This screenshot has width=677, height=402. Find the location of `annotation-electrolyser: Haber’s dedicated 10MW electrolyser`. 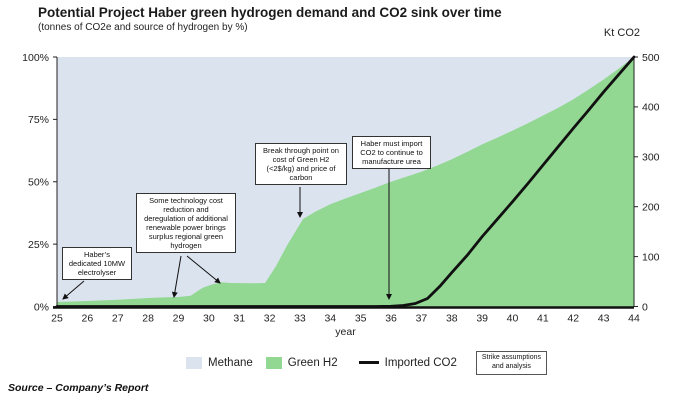

annotation-electrolyser: Haber’s dedicated 10MW electrolyser is located at coordinates (97, 263).